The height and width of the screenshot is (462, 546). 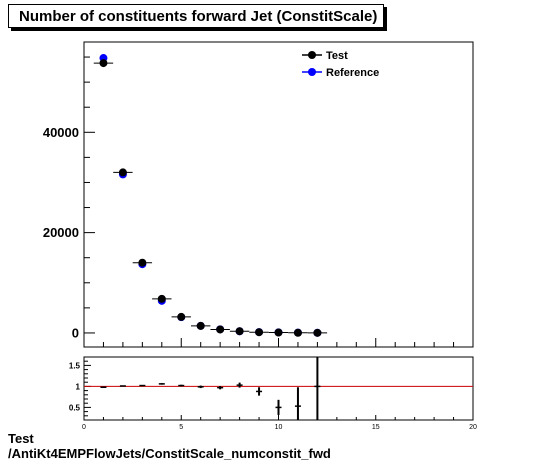 What do you see at coordinates (279, 427) in the screenshot?
I see `ratio-x-tick-label: 10` at bounding box center [279, 427].